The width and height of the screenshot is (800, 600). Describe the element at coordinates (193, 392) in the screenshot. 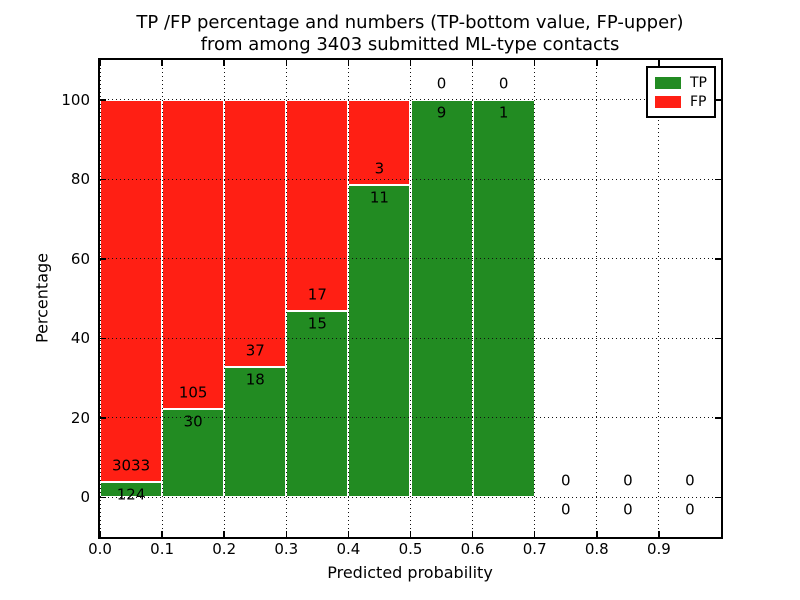

I see `fp-count-label: 105` at that location.